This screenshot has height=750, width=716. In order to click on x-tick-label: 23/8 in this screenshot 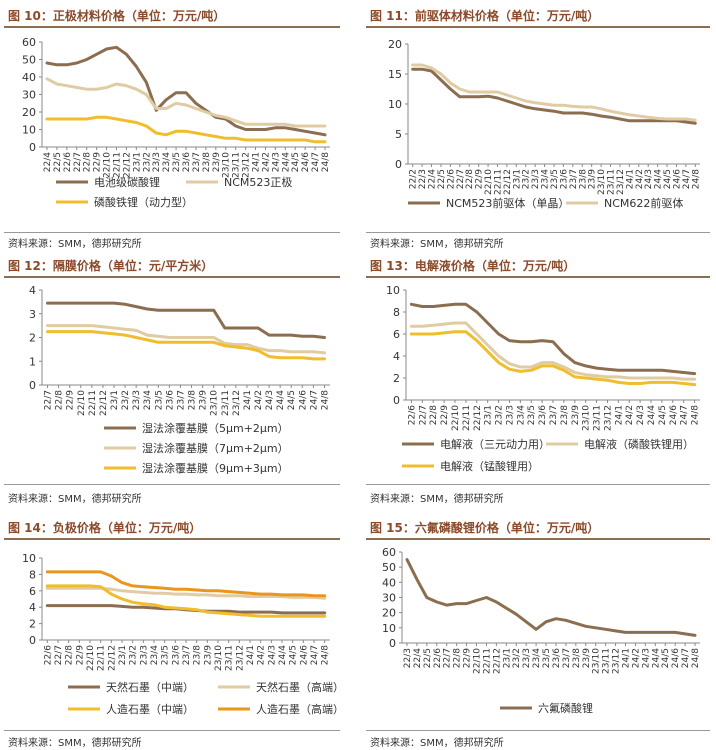, I will do `click(577, 658)`.